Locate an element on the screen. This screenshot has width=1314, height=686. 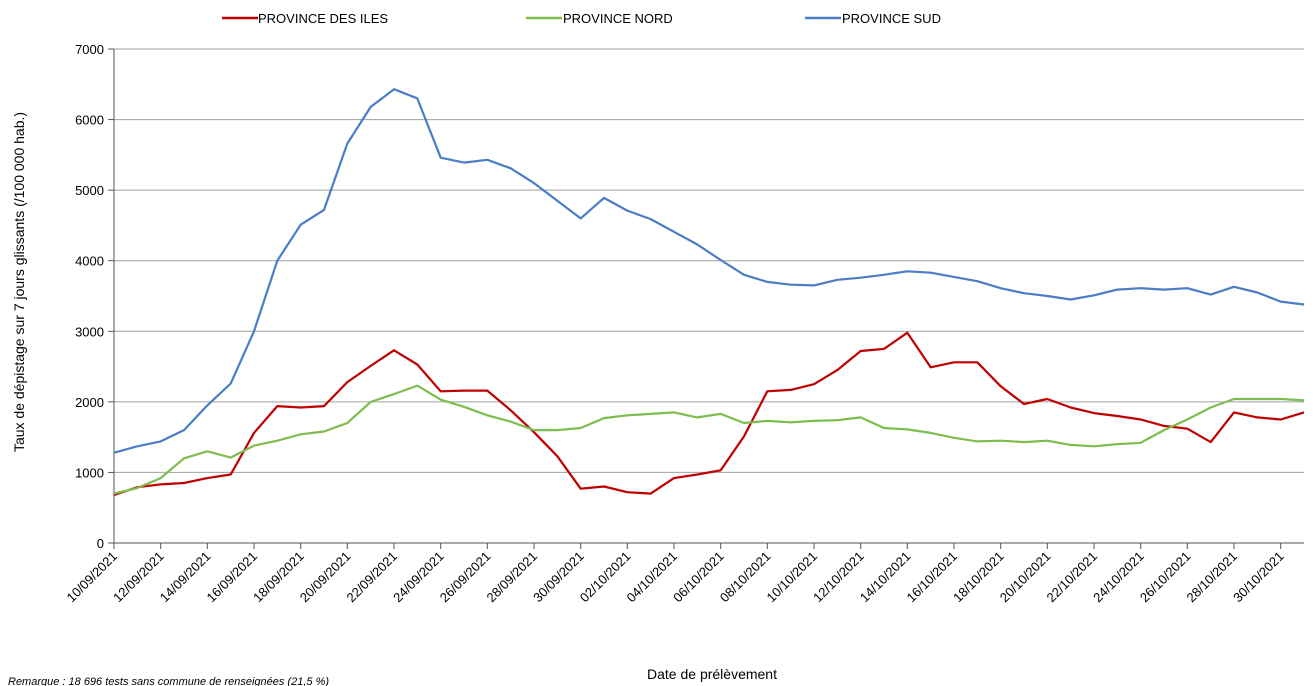
y-tick-label-0: 0 is located at coordinates (100, 543).